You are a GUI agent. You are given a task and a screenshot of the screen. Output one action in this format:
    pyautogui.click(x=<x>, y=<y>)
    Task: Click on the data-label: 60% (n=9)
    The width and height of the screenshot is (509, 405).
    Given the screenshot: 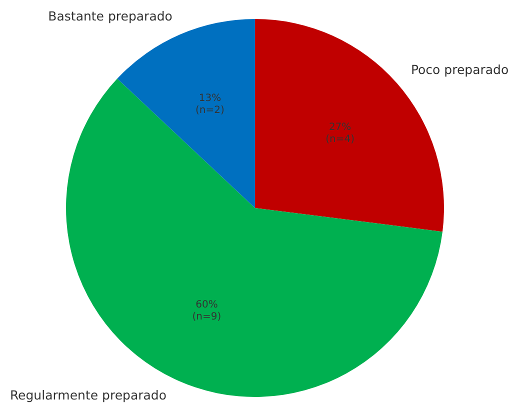 What is the action you would take?
    pyautogui.click(x=207, y=310)
    